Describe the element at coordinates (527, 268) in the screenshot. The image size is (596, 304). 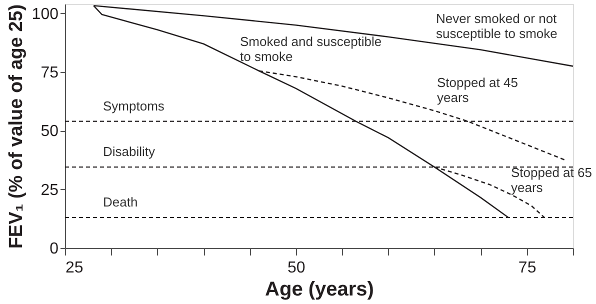
I see `x-tick-label: 75` at that location.